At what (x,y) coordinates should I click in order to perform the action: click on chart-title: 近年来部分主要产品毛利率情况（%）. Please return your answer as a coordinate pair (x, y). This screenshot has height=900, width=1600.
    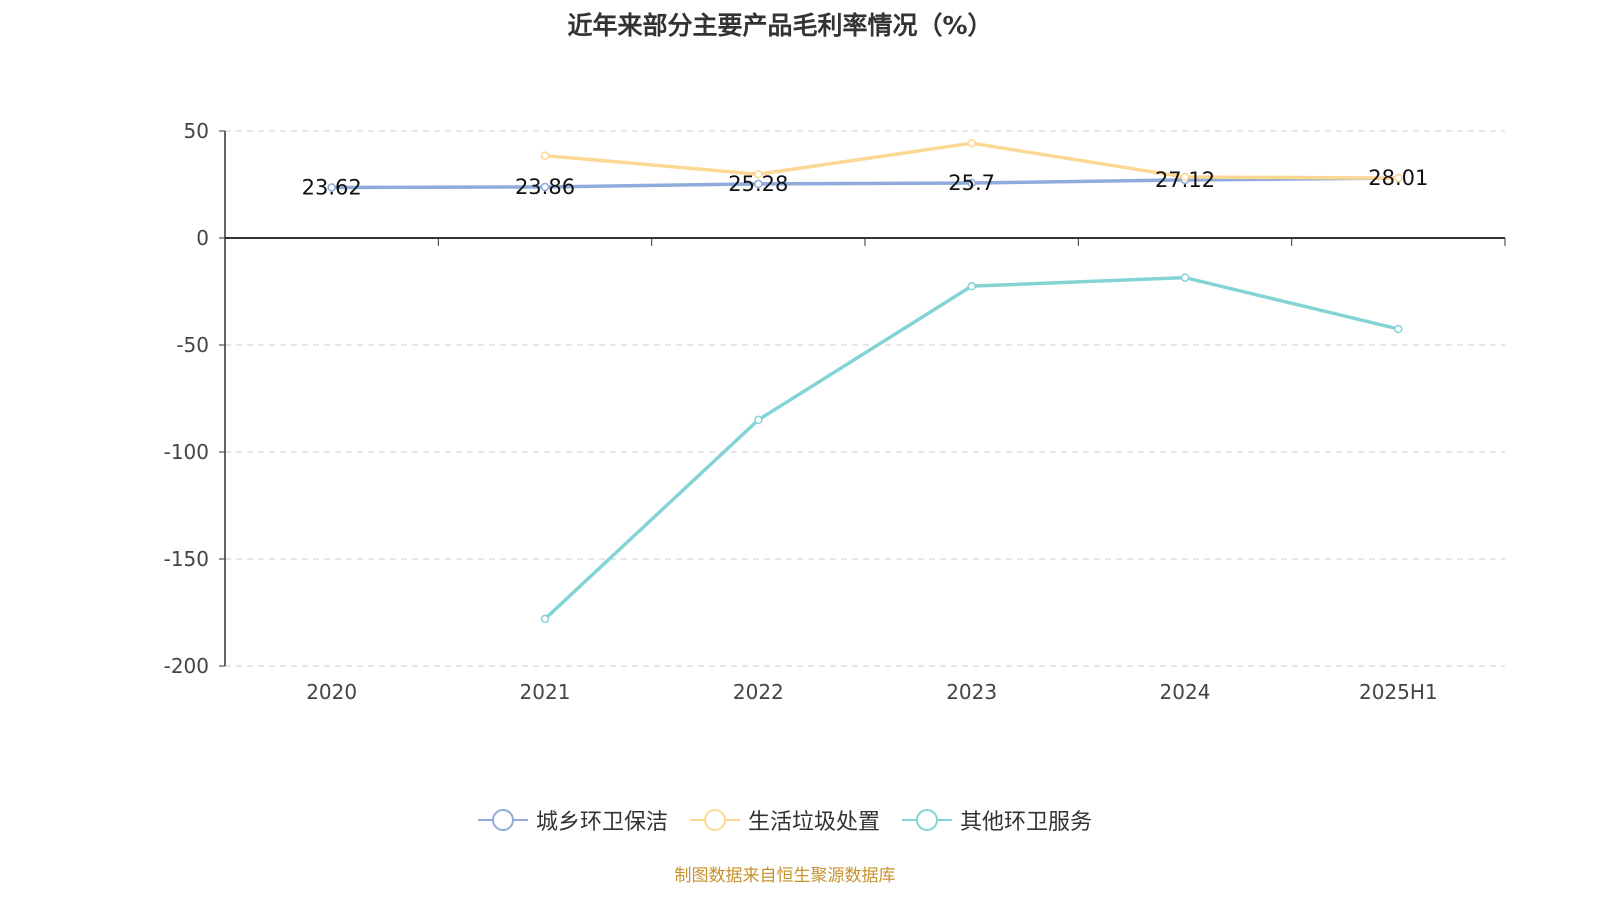
    Looking at the image, I should click on (780, 25).